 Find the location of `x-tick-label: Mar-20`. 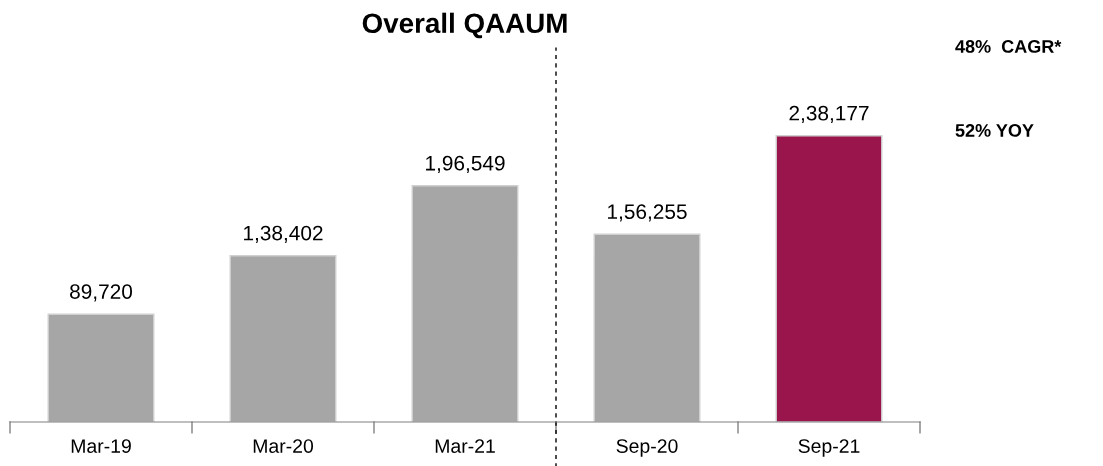

x-tick-label: Mar-20 is located at coordinates (283, 446).